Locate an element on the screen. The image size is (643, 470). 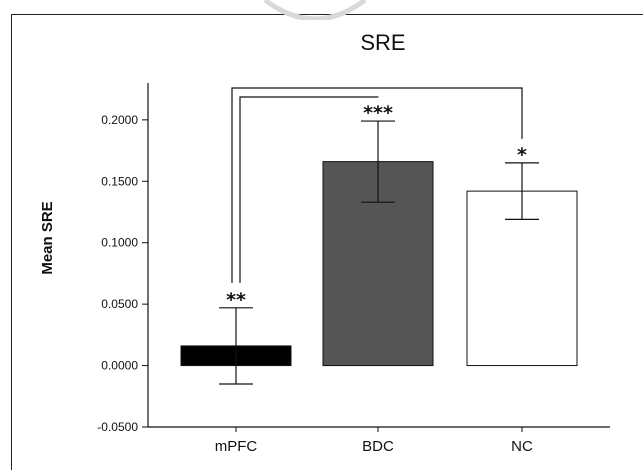
y-tick-label: 0.0000 is located at coordinates (119, 366).